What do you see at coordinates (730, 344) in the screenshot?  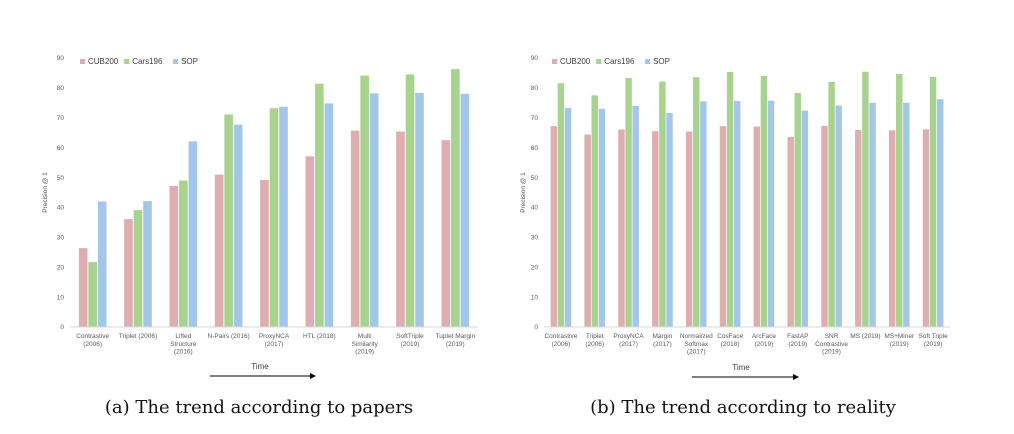 I see `x-tick-label-line: (2018)` at bounding box center [730, 344].